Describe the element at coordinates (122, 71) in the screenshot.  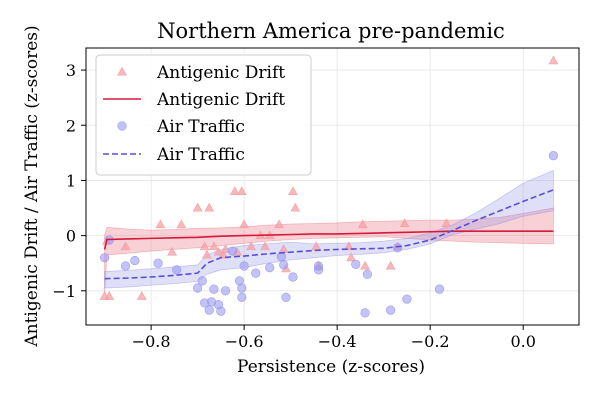
I see `legend-drift-marker-swatch` at that location.